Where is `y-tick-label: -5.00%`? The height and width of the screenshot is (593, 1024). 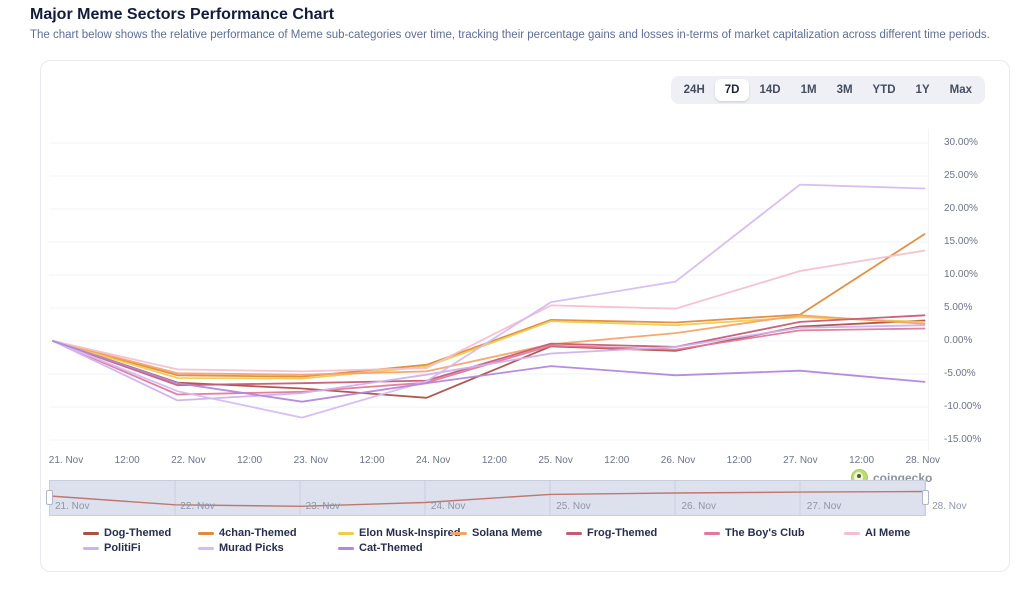 y-tick-label: -5.00% is located at coordinates (960, 373).